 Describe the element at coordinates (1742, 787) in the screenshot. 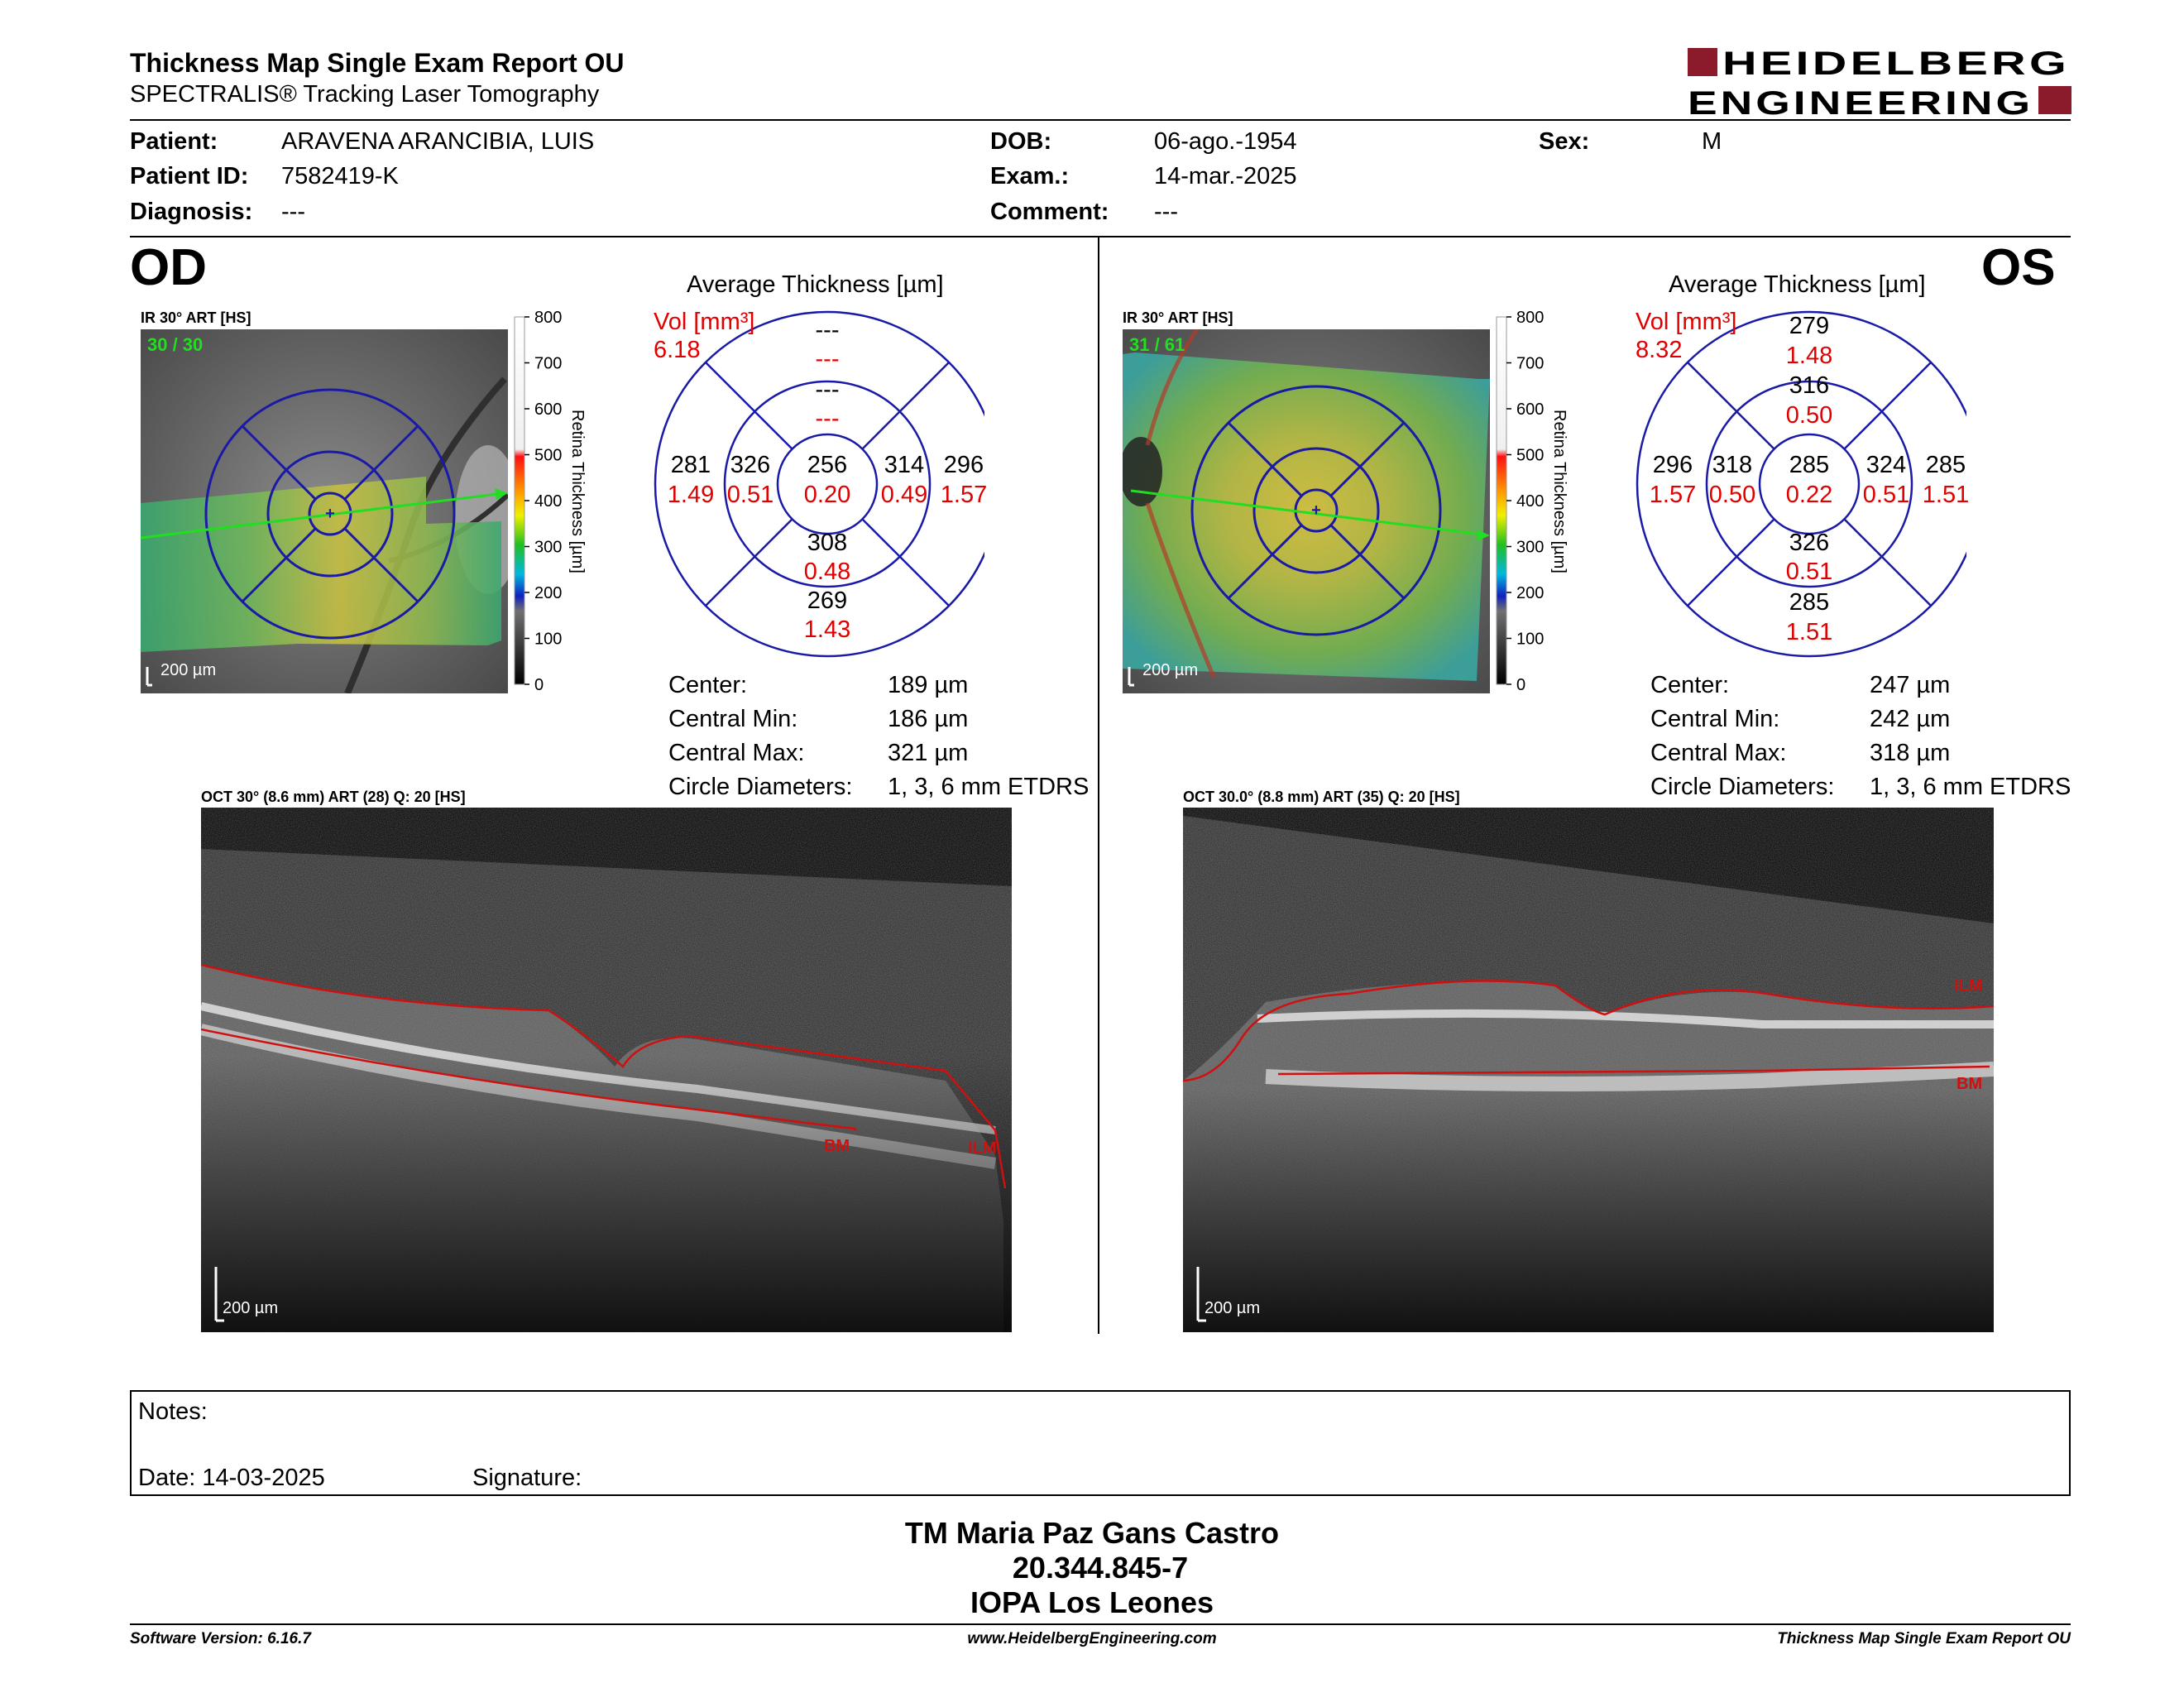

I see `os-diam-label: Circle Diameters:` at that location.